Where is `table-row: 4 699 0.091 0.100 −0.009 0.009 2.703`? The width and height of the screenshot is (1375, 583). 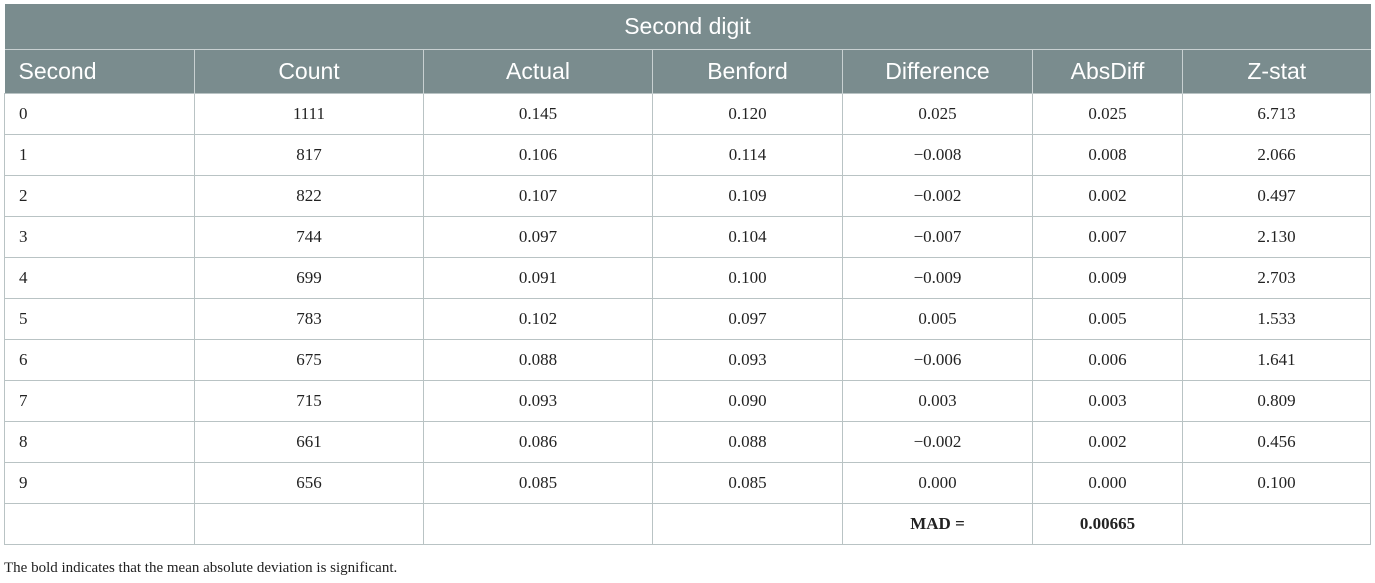 table-row: 4 699 0.091 0.100 −0.009 0.009 2.703 is located at coordinates (688, 278).